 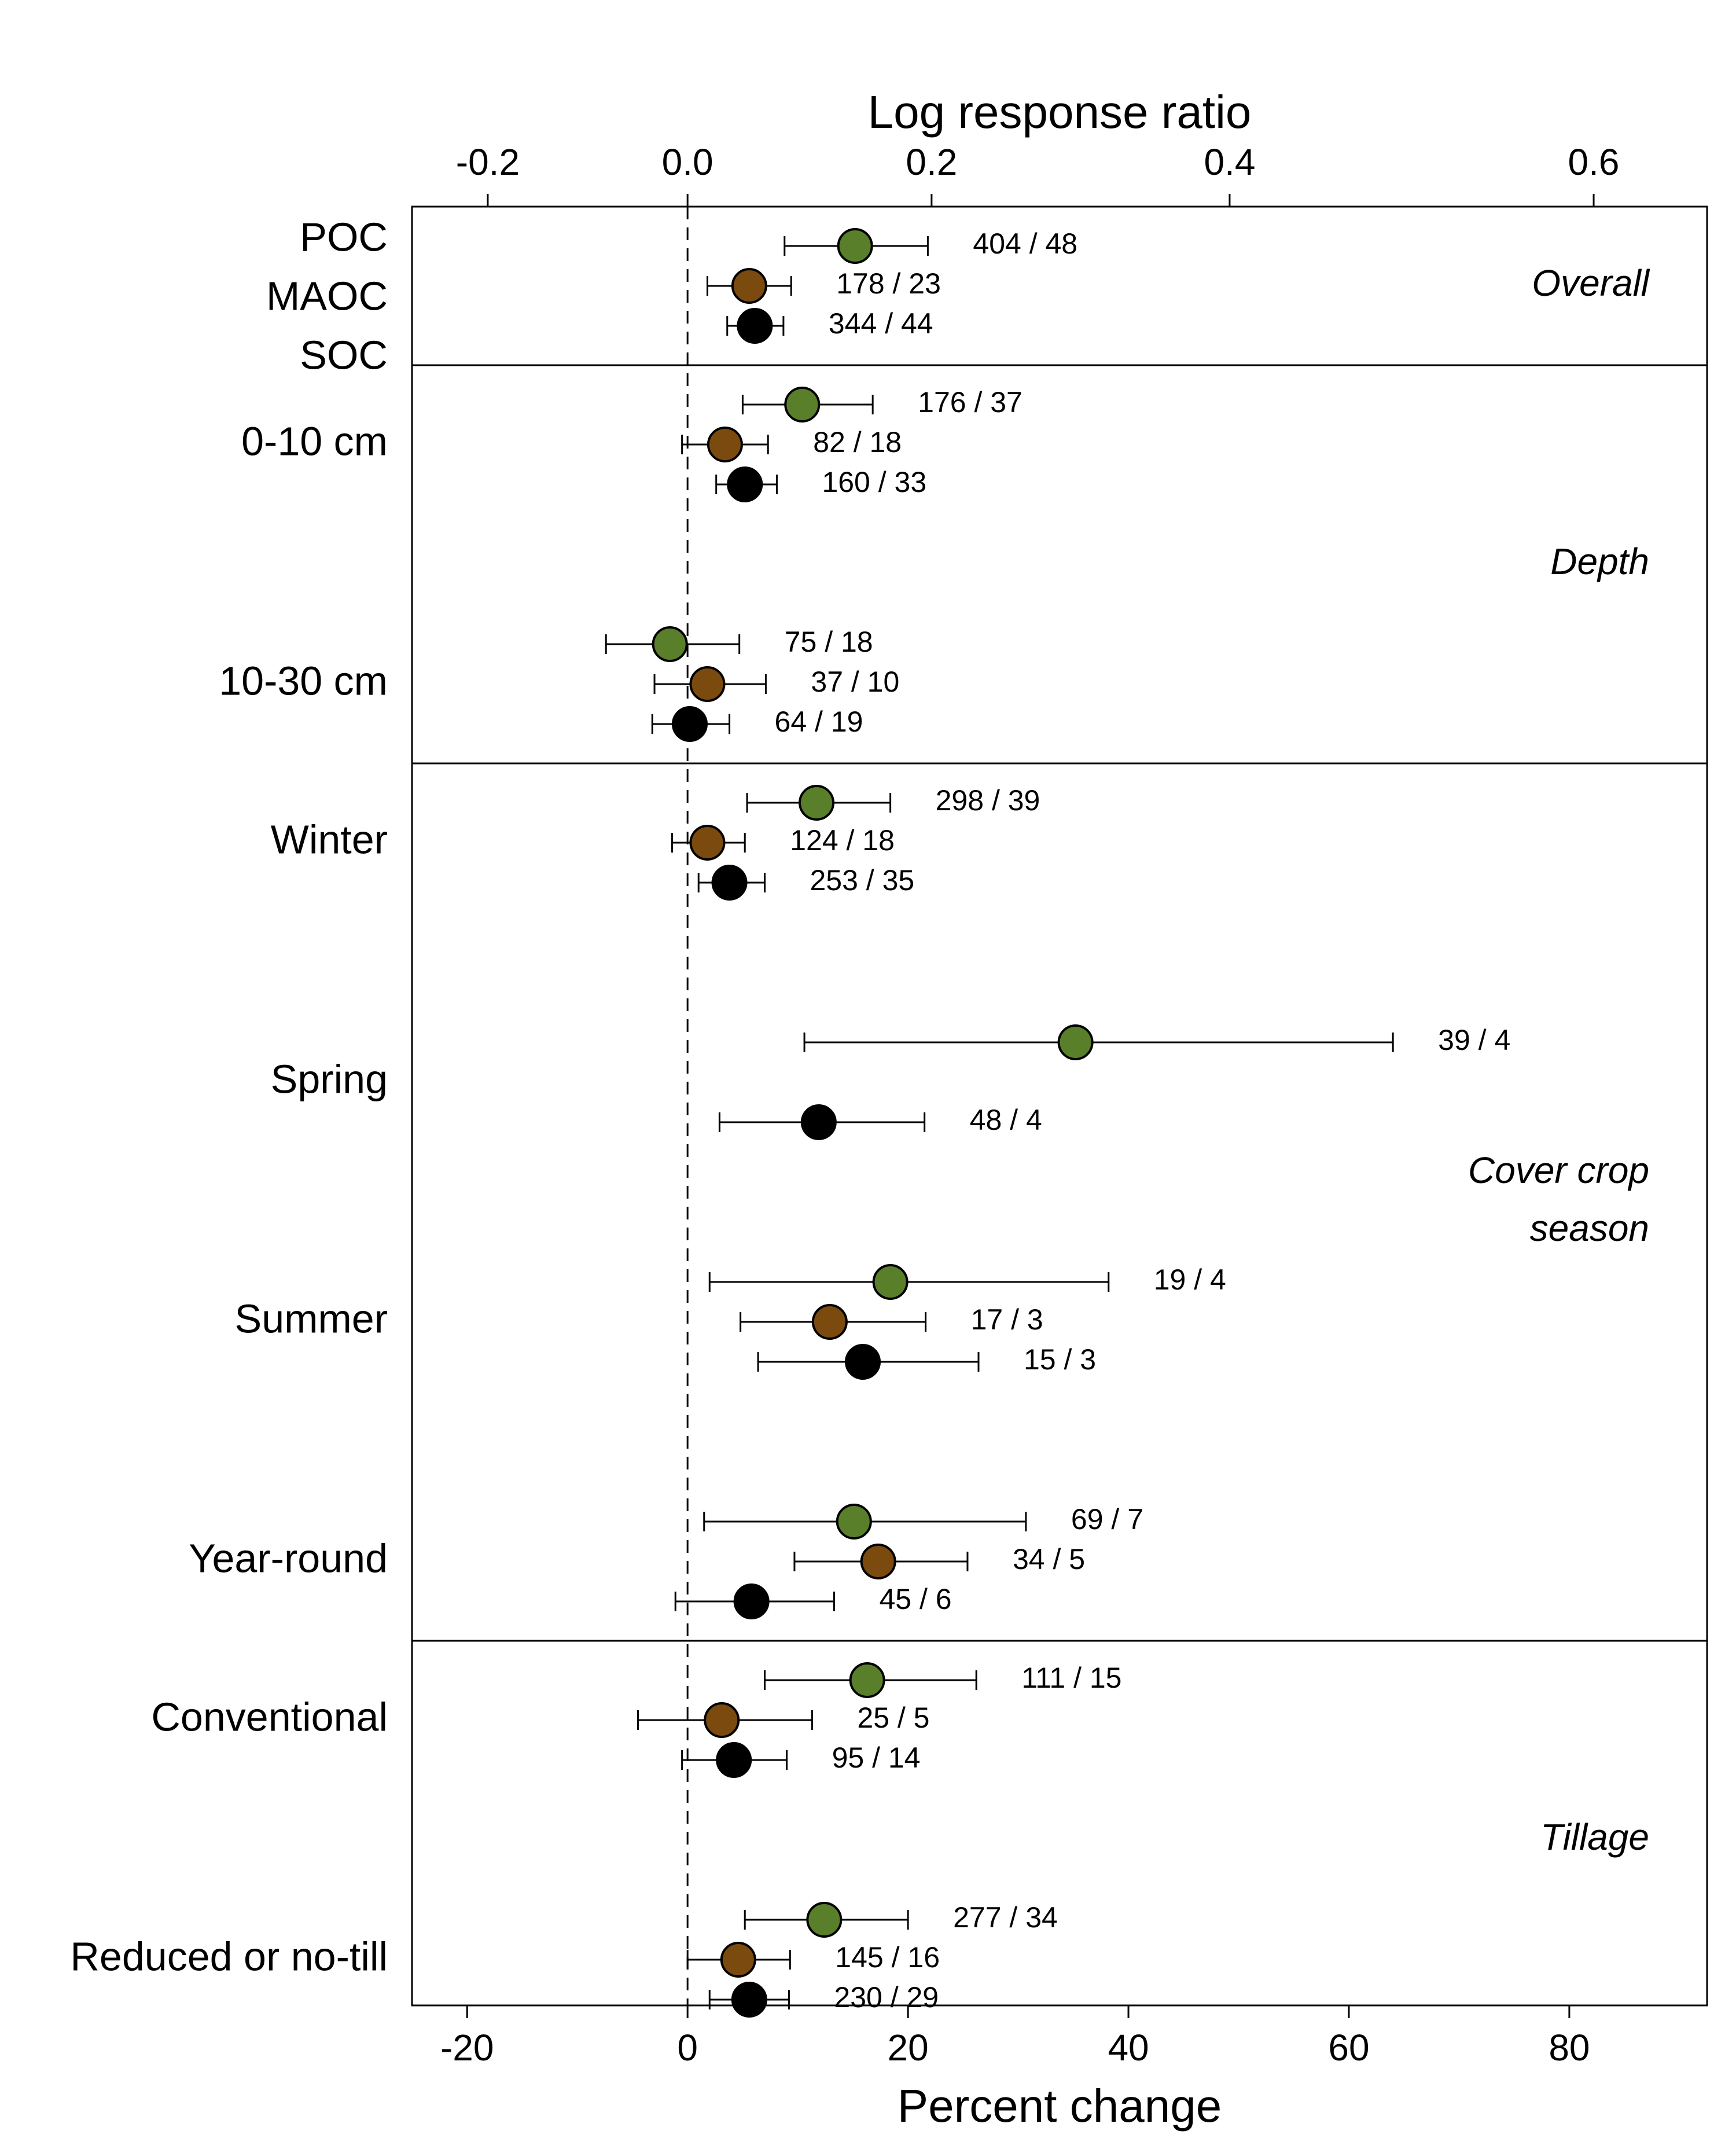 What do you see at coordinates (988, 800) in the screenshot?
I see `sample-size-label: 298 / 39` at bounding box center [988, 800].